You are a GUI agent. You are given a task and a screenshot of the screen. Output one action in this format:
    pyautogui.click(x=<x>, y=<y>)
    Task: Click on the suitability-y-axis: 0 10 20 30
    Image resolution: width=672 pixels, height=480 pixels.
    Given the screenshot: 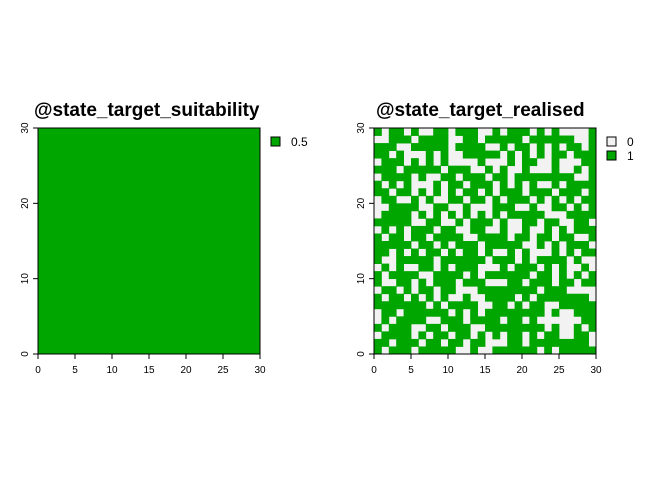 What is the action you would take?
    pyautogui.click(x=29, y=239)
    